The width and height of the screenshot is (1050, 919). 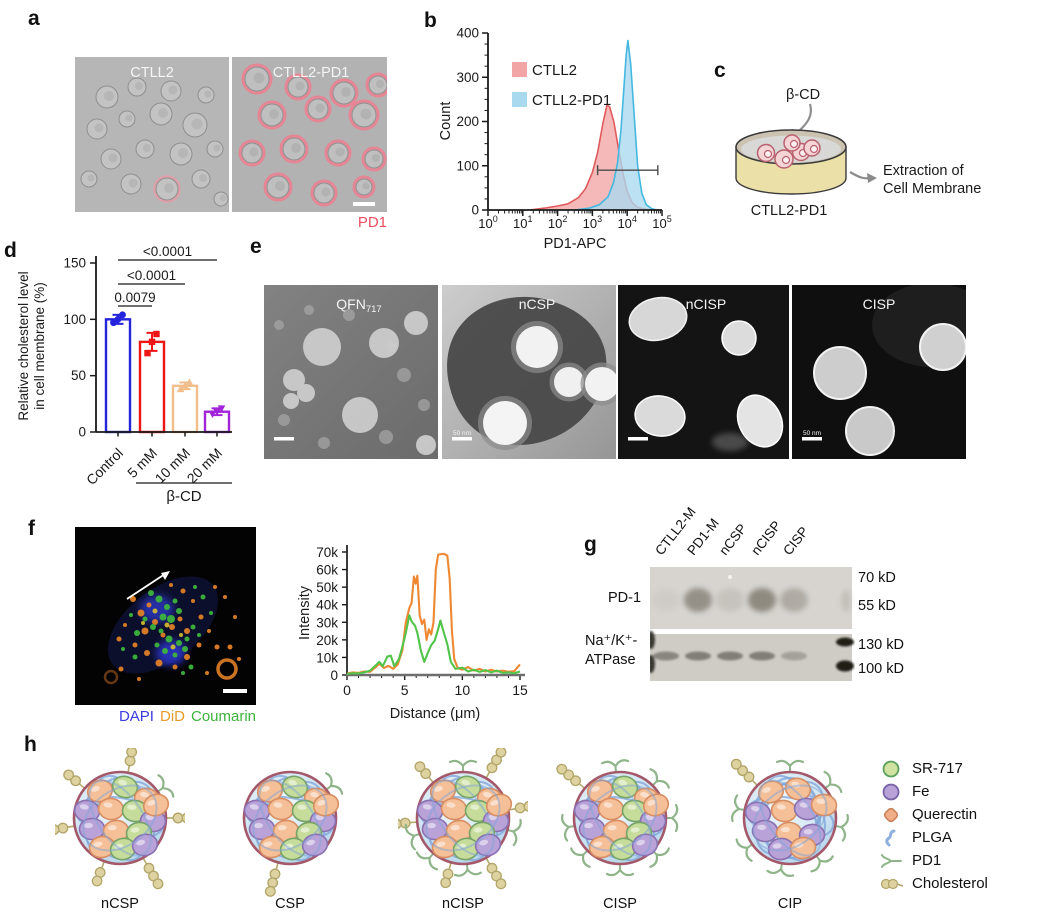 What do you see at coordinates (446, 121) in the screenshot?
I see `svg-text: Count` at bounding box center [446, 121].